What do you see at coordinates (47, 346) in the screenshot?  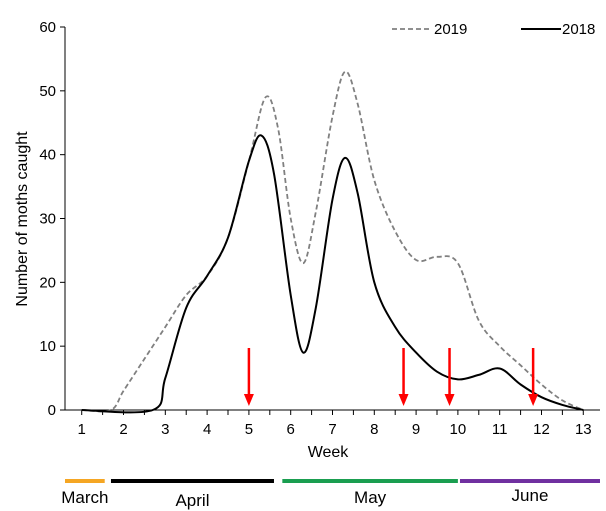 I see `y-tick-label: 10` at bounding box center [47, 346].